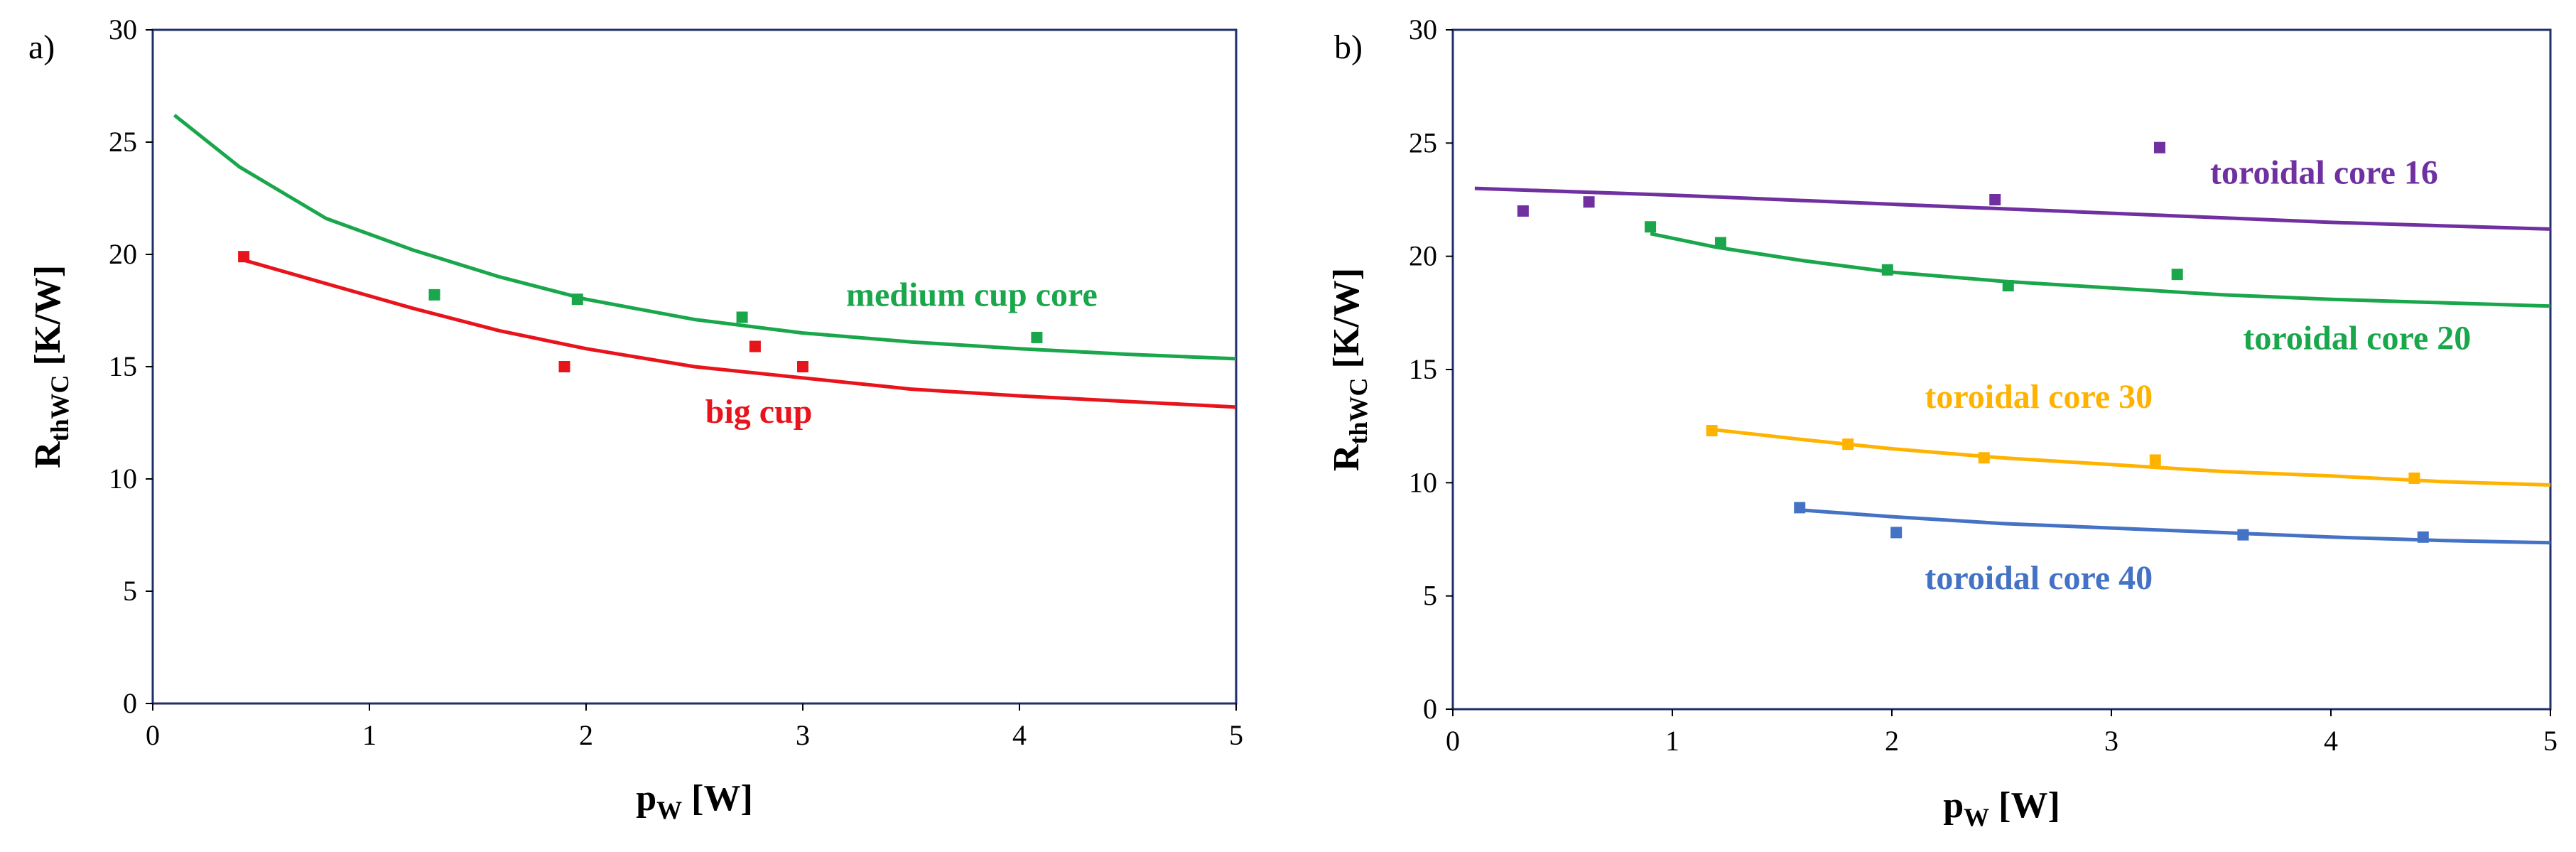  Describe the element at coordinates (2039, 397) in the screenshot. I see `series-label-toroidal-core-30: toroidal core 30` at that location.